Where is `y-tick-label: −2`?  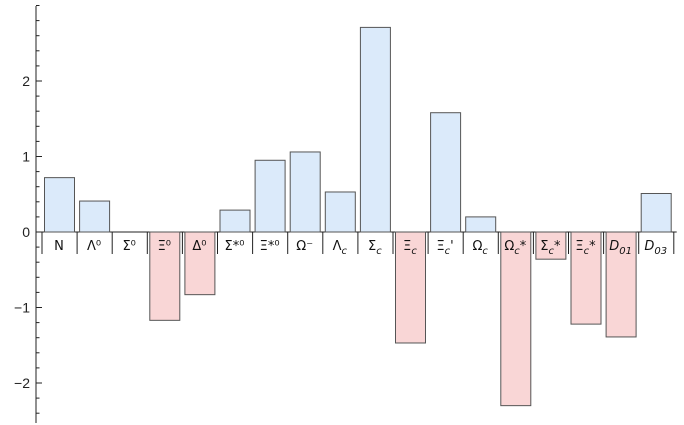
y-tick-label: −2 is located at coordinates (22, 383).